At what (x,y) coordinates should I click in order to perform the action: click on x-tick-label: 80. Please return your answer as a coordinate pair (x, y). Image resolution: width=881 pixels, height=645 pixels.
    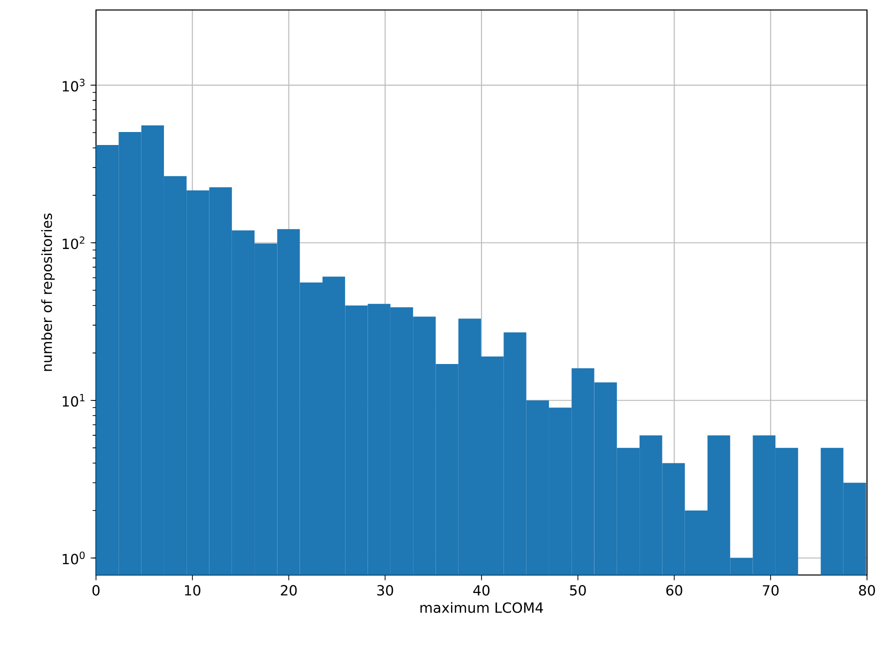
    Looking at the image, I should click on (867, 590).